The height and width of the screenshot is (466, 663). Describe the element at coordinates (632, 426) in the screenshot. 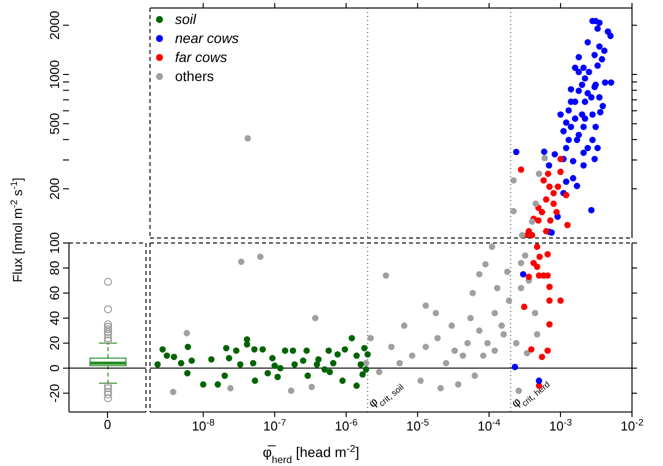

I see `x-tick-label: 10$^{-2}$` at that location.